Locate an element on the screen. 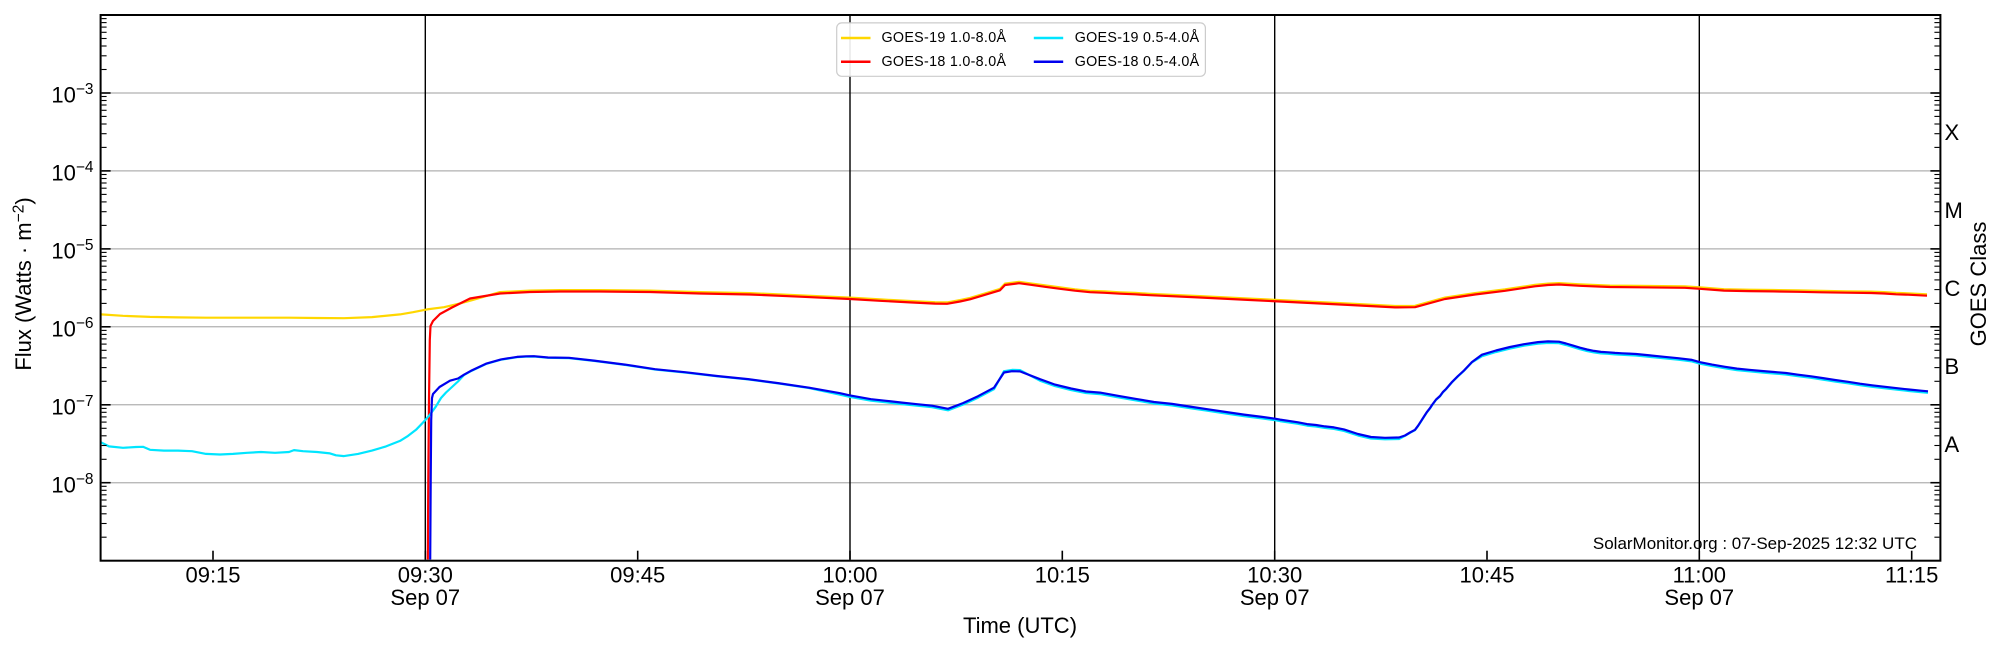 This screenshot has width=2000, height=650. svg-text: M is located at coordinates (1954, 210).